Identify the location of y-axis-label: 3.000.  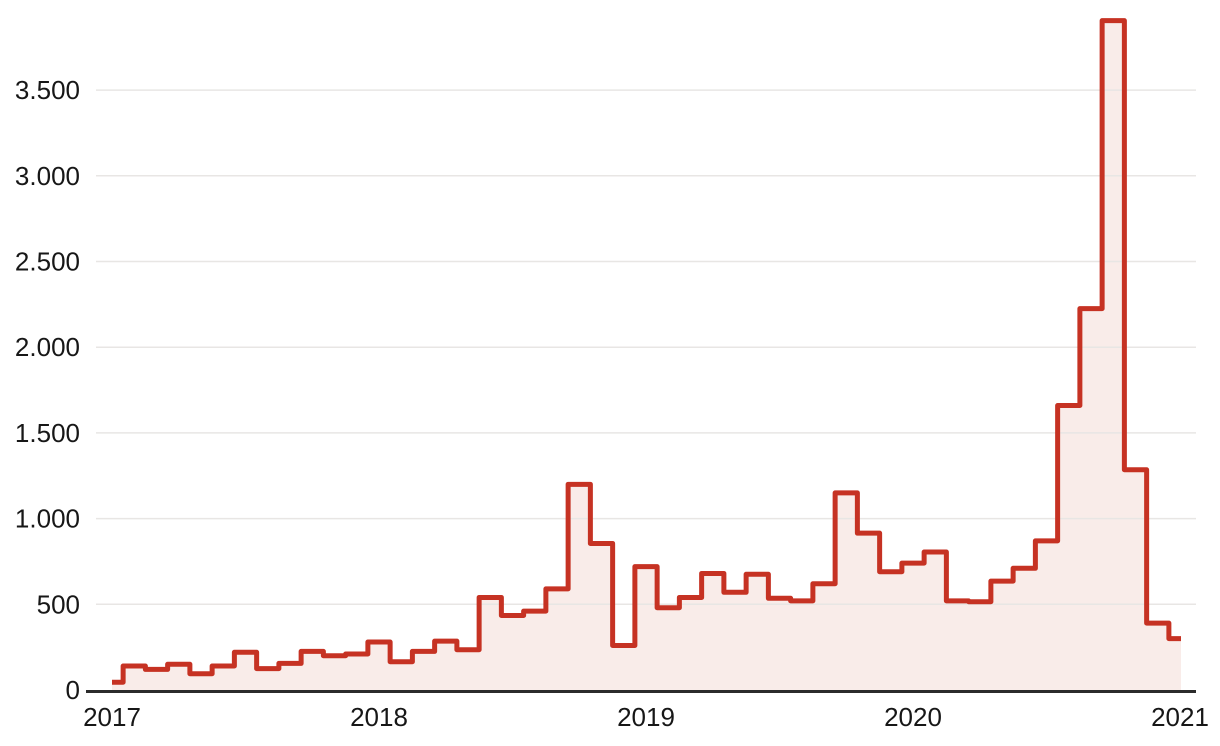
(47, 176).